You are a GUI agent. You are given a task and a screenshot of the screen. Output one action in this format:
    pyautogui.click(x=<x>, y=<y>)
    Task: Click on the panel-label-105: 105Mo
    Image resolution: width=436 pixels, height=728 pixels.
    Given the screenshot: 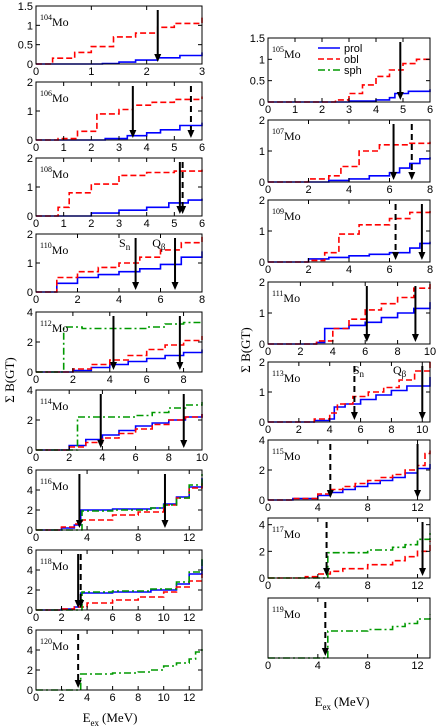 What is the action you would take?
    pyautogui.click(x=286, y=53)
    